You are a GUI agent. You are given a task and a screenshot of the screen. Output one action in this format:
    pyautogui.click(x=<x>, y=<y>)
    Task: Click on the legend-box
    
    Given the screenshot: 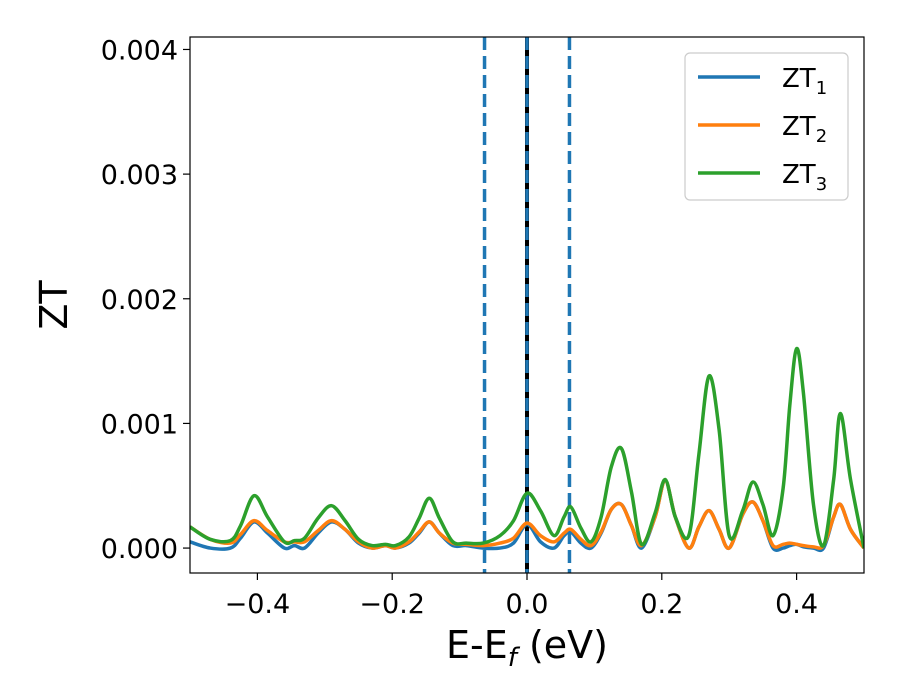 What is the action you would take?
    pyautogui.click(x=766, y=126)
    